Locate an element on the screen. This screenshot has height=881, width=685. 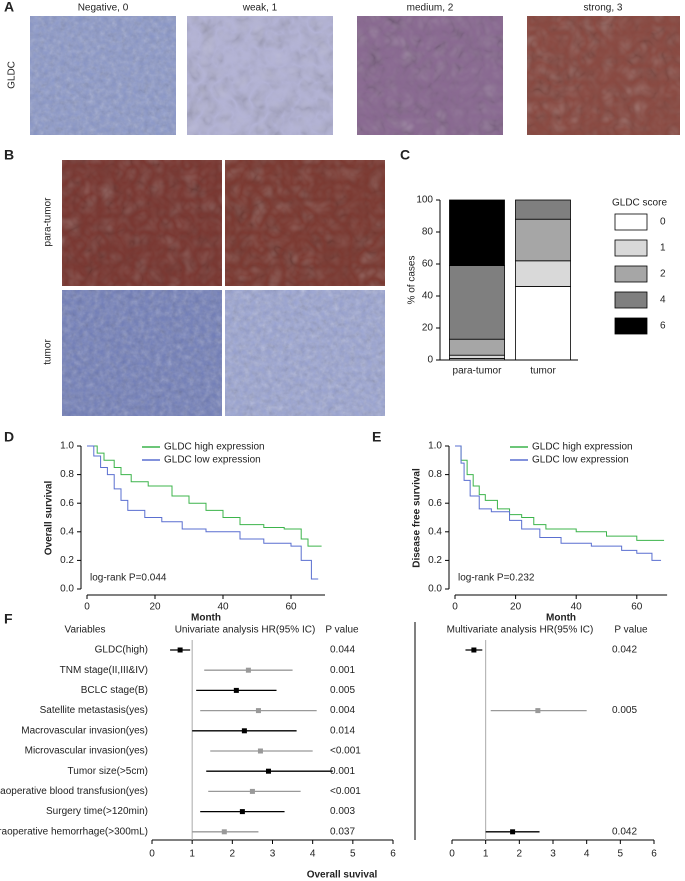
legend-label: 0 is located at coordinates (663, 222).